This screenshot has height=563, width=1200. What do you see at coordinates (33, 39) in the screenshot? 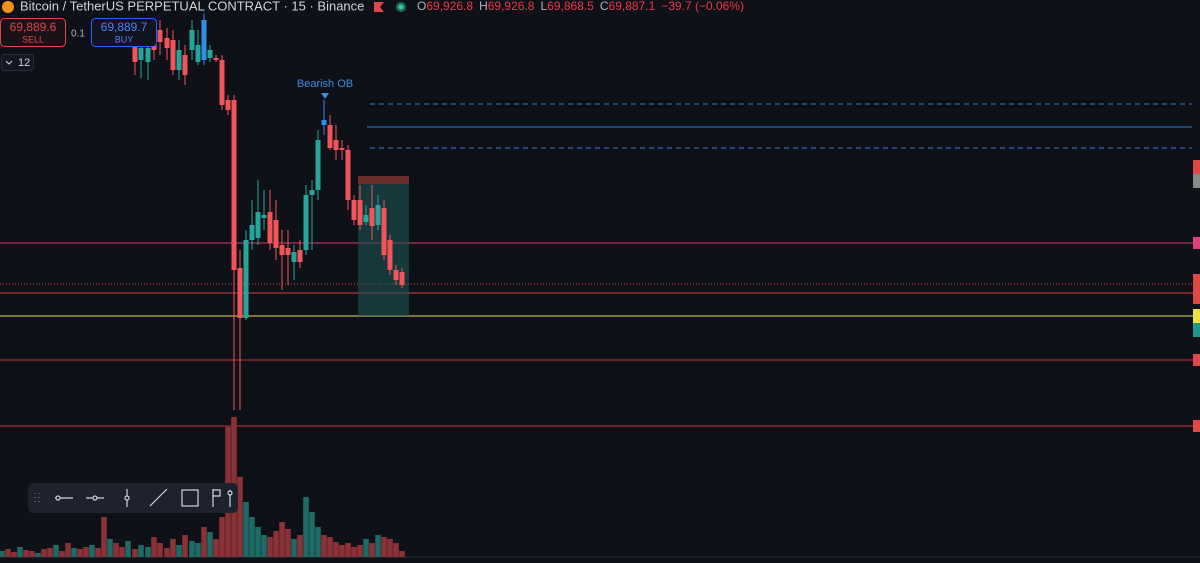
I see `sell-label: SELL` at bounding box center [33, 39].